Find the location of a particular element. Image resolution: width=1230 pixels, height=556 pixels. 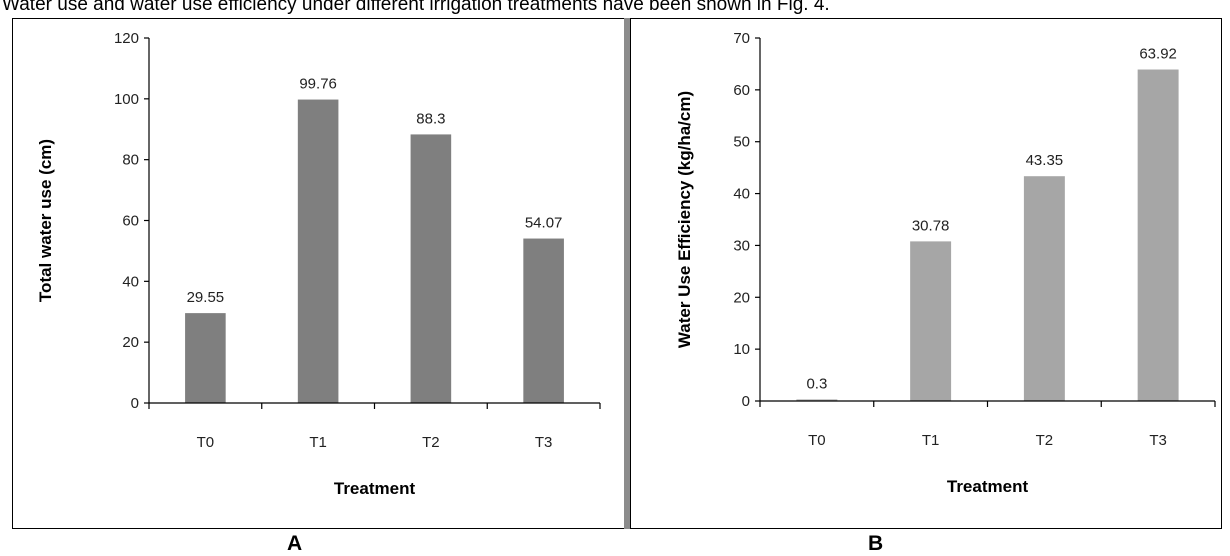

bar-value-label: 43.35 is located at coordinates (1045, 160).